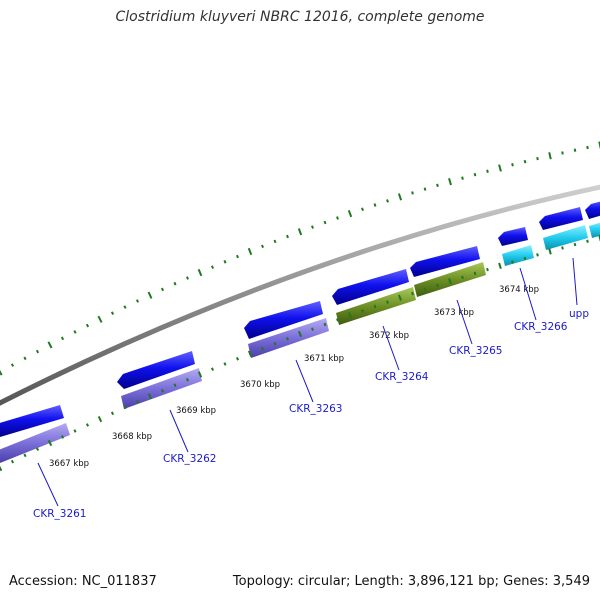 This screenshot has height=600, width=600. I want to click on gene-upp, so click(563, 228).